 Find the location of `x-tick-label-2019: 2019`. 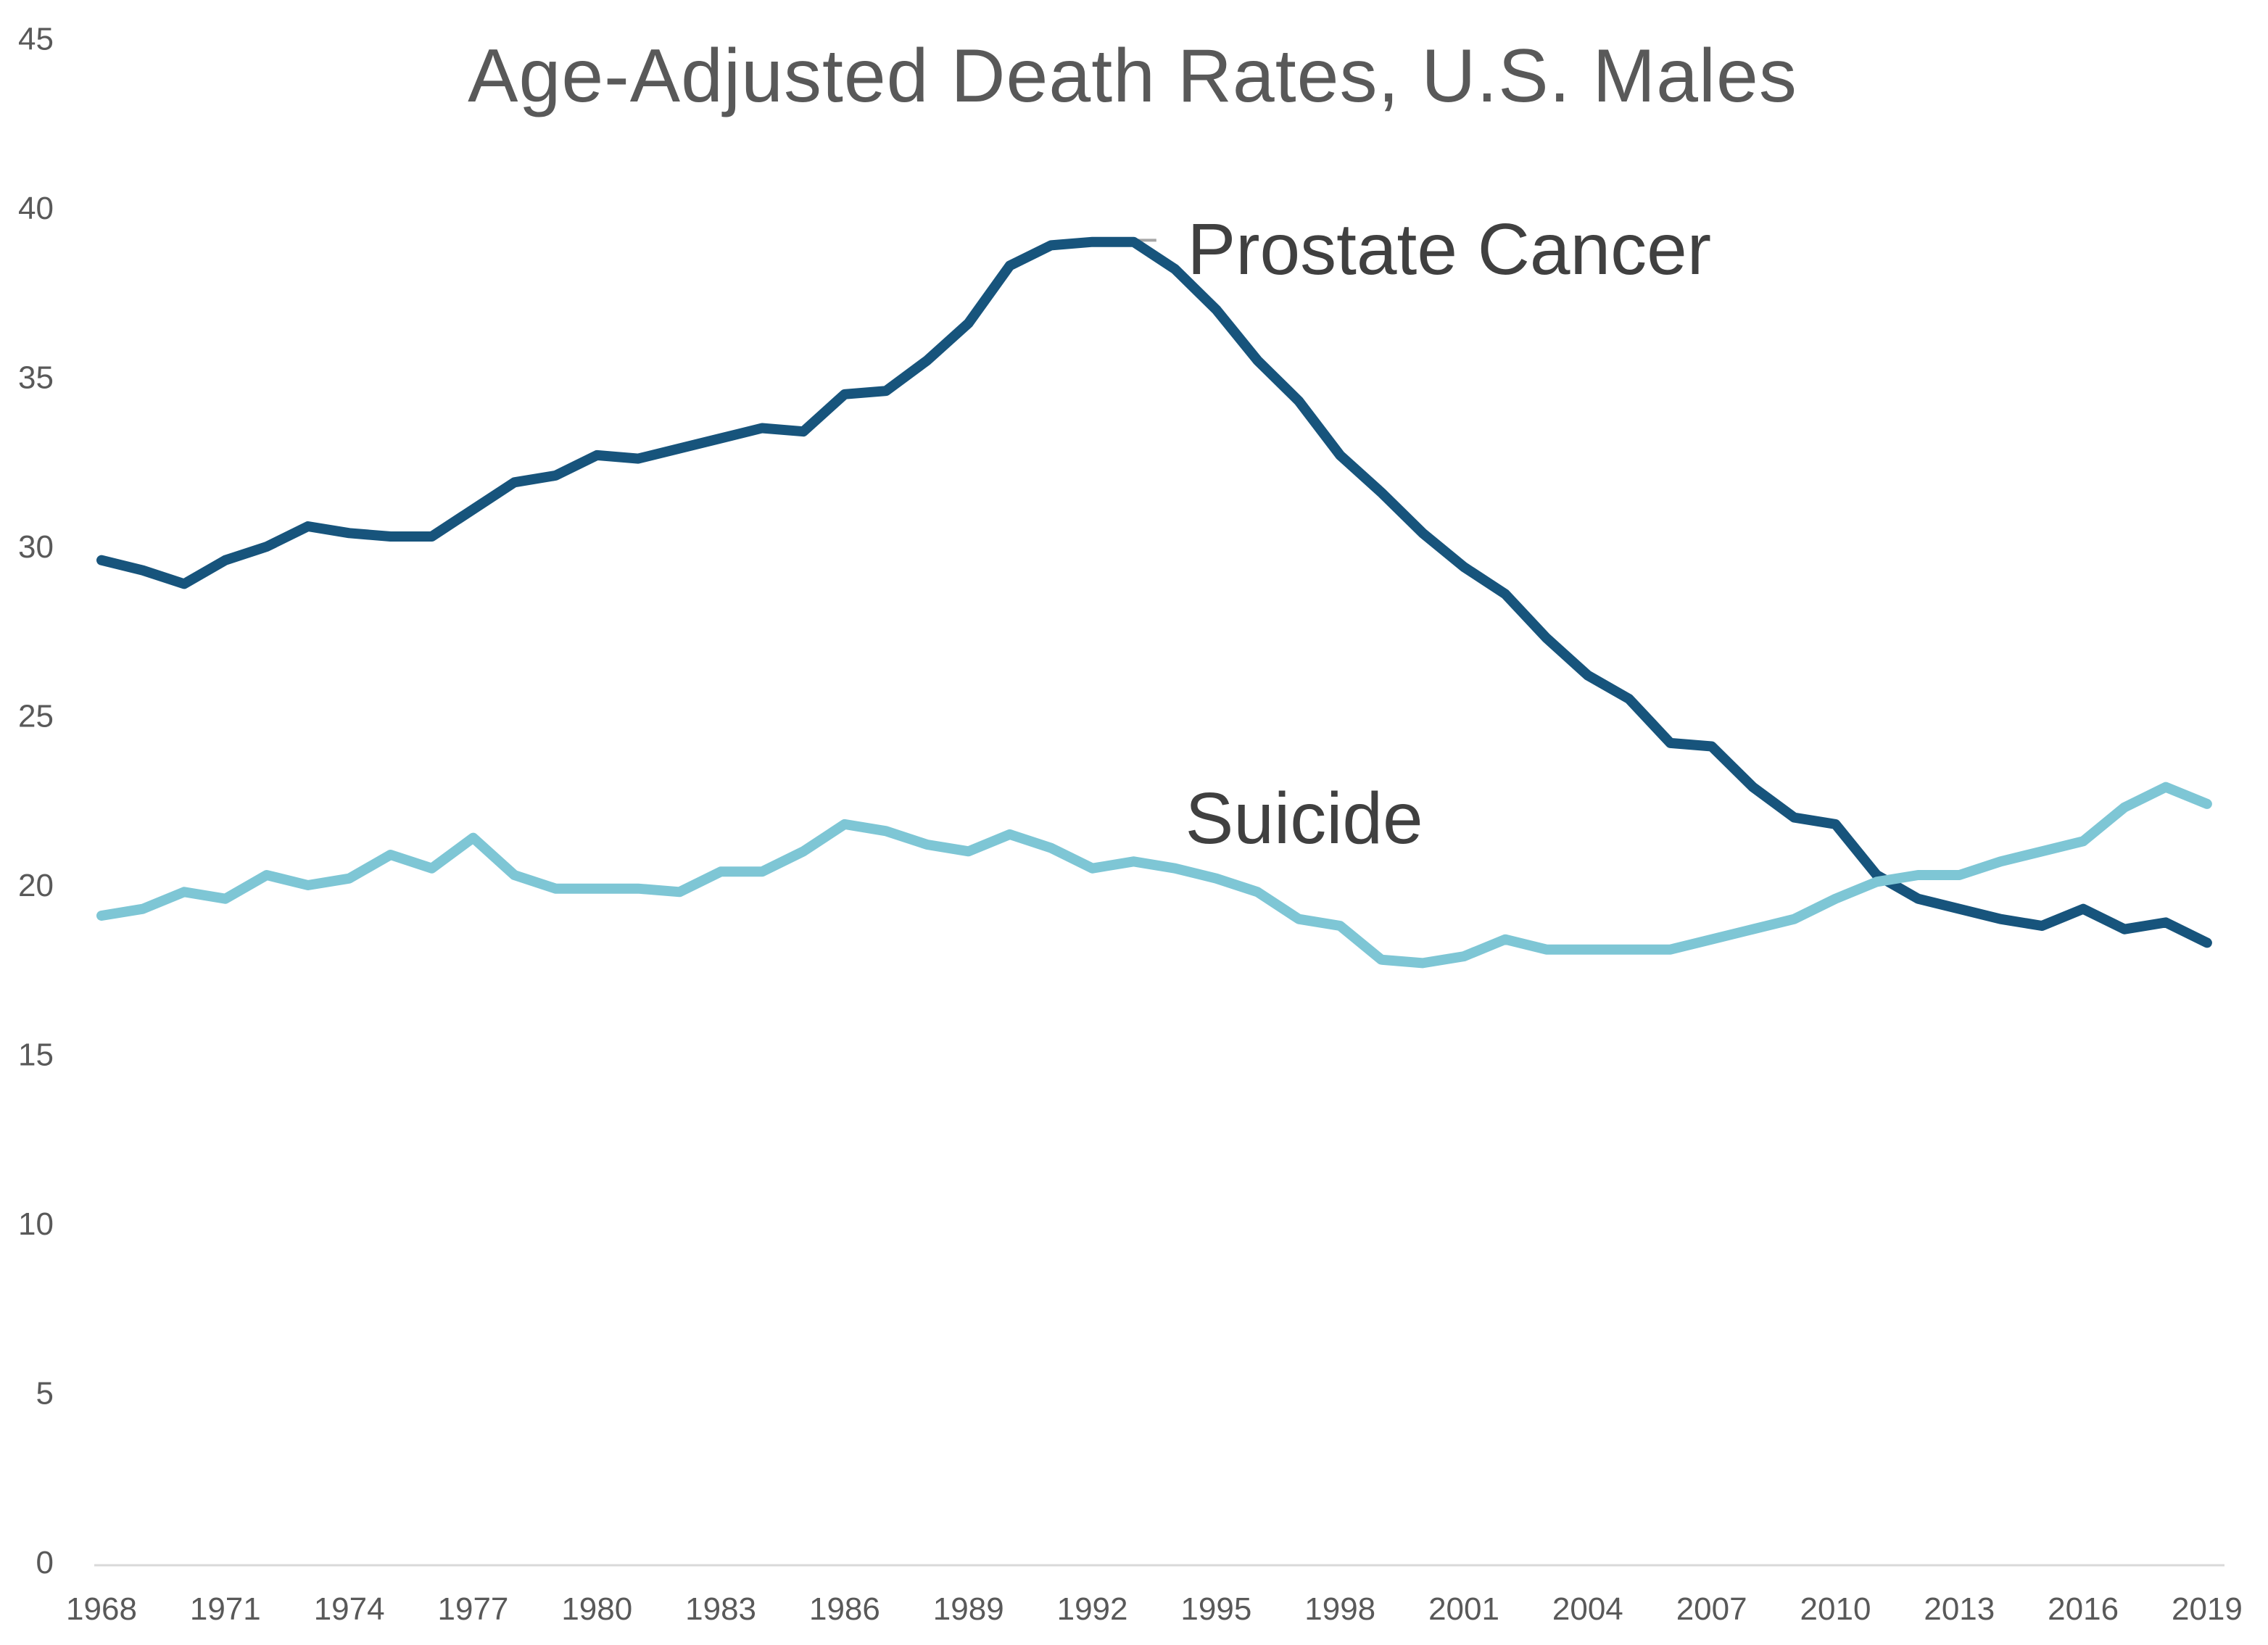

x-tick-label-2019: 2019 is located at coordinates (2207, 1609).